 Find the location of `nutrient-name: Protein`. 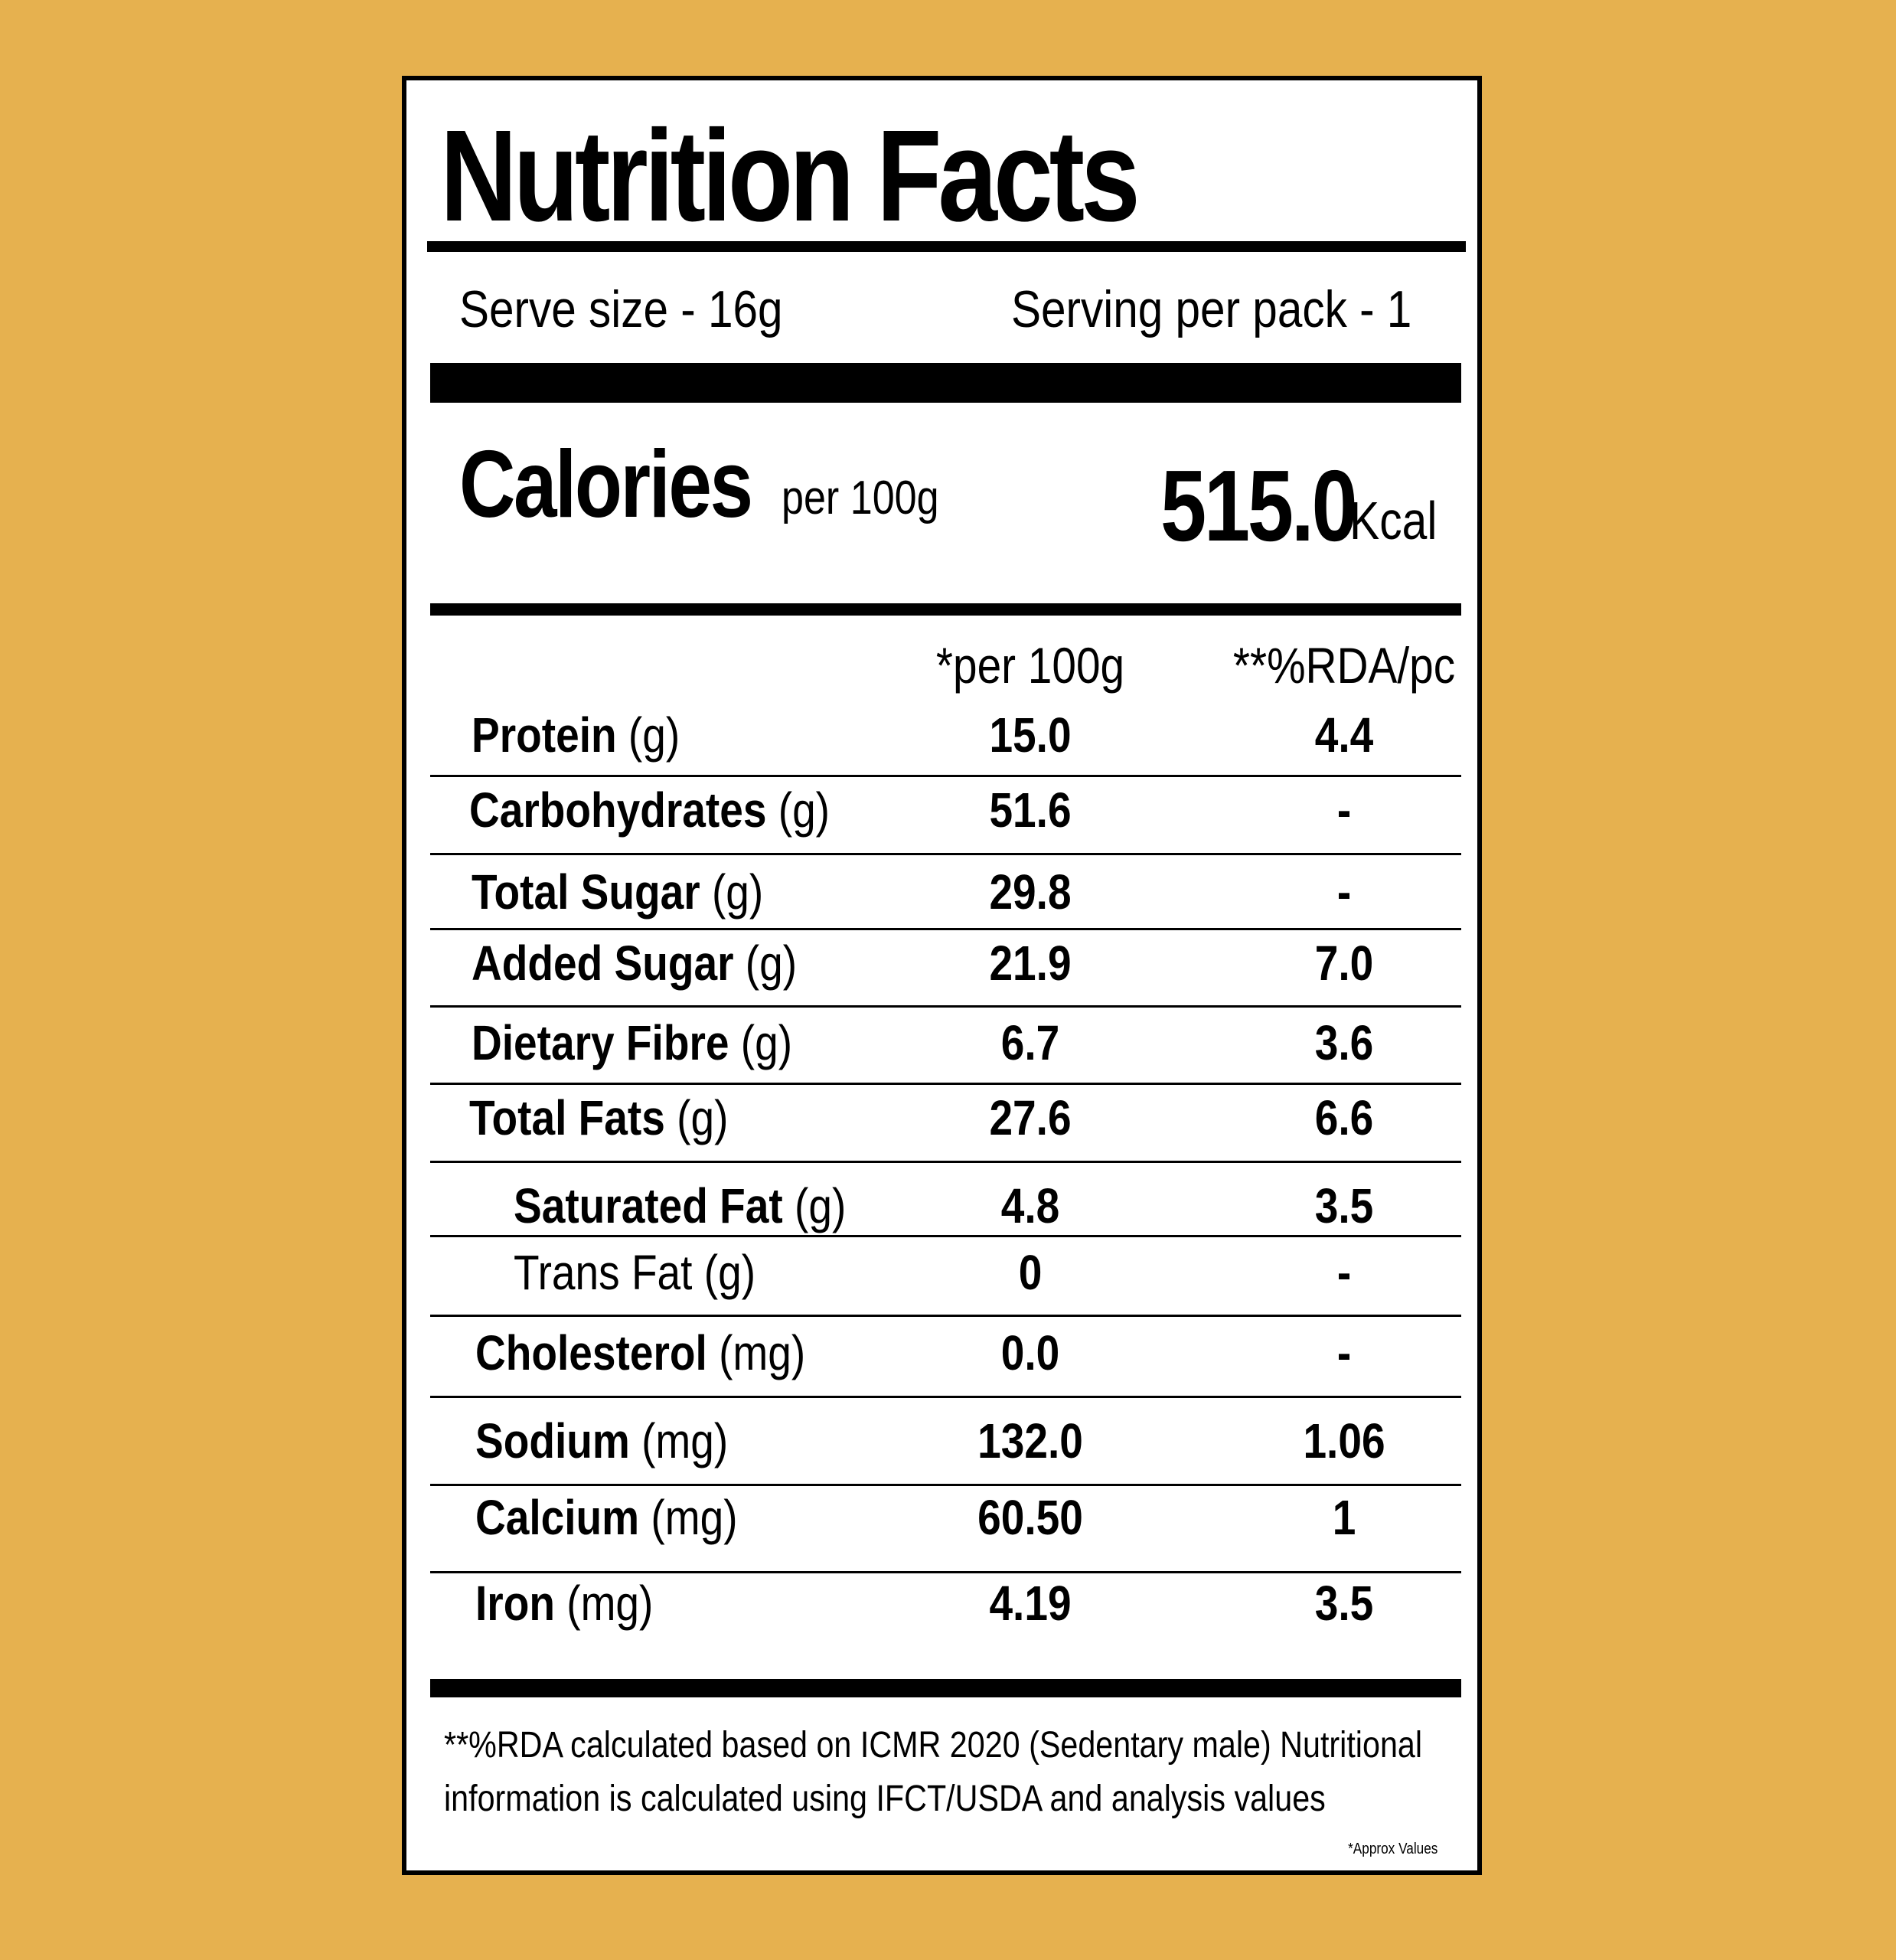

nutrient-name: Protein is located at coordinates (544, 735).